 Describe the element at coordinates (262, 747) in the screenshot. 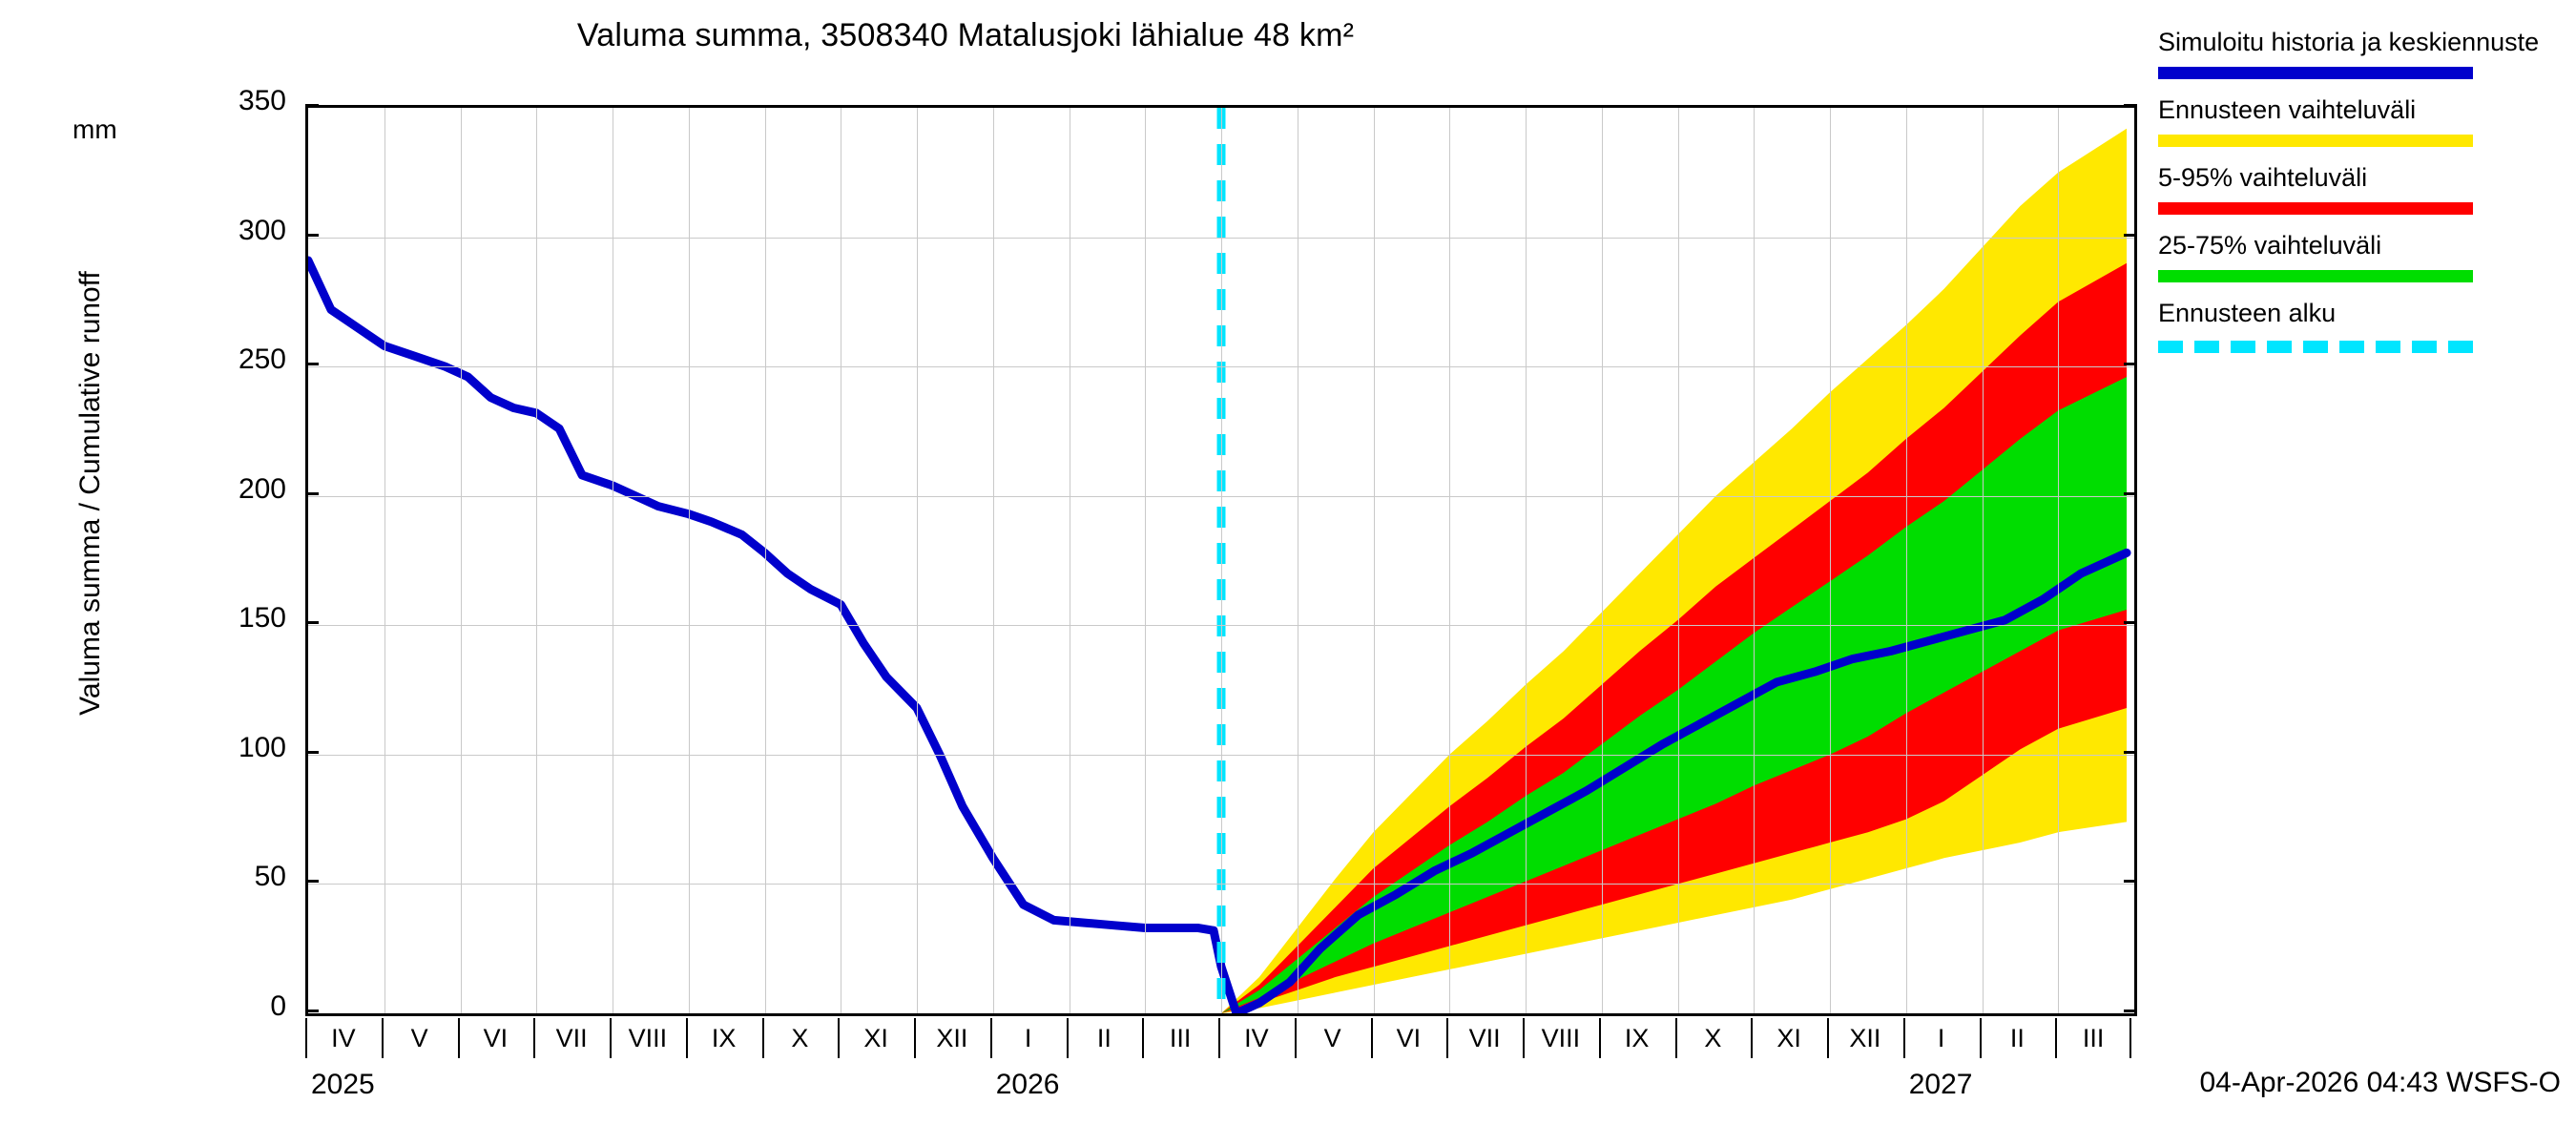

I see `y-tick-label: 100` at that location.